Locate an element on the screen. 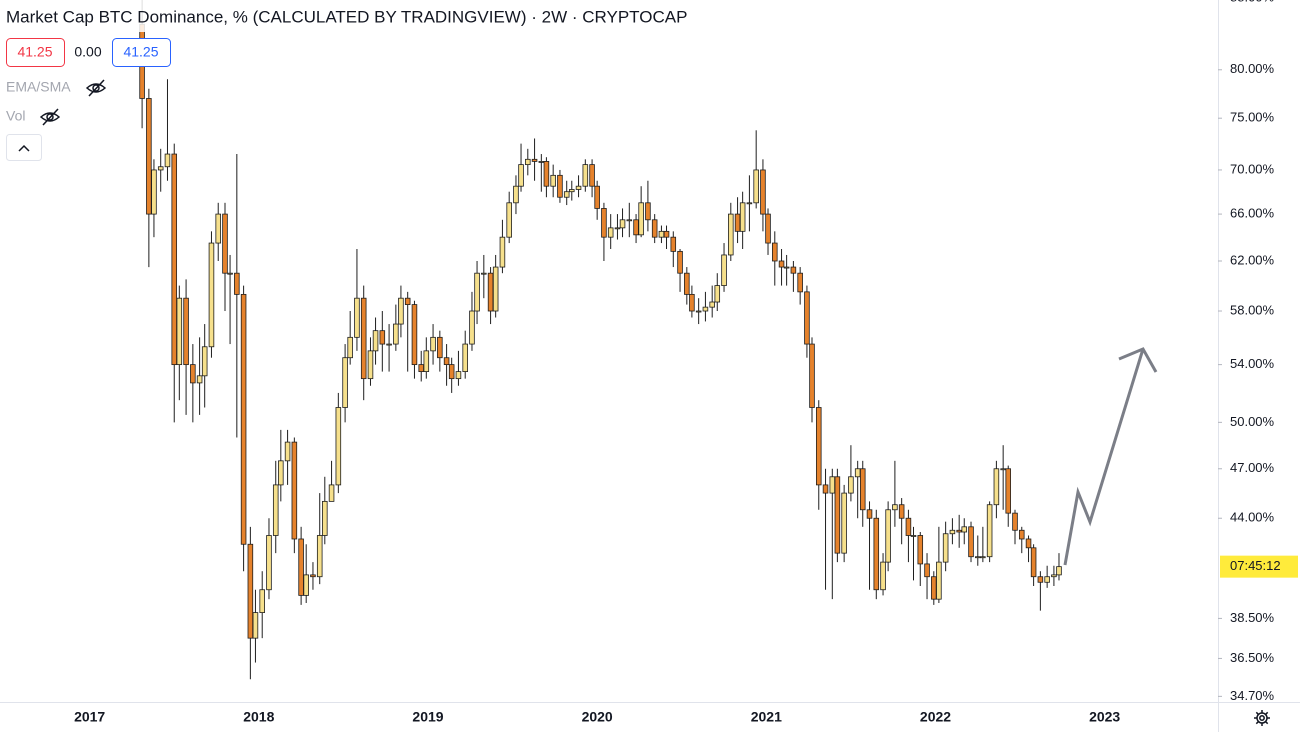 This screenshot has width=1300, height=732. y-tick-label: 36.50% is located at coordinates (1252, 657).